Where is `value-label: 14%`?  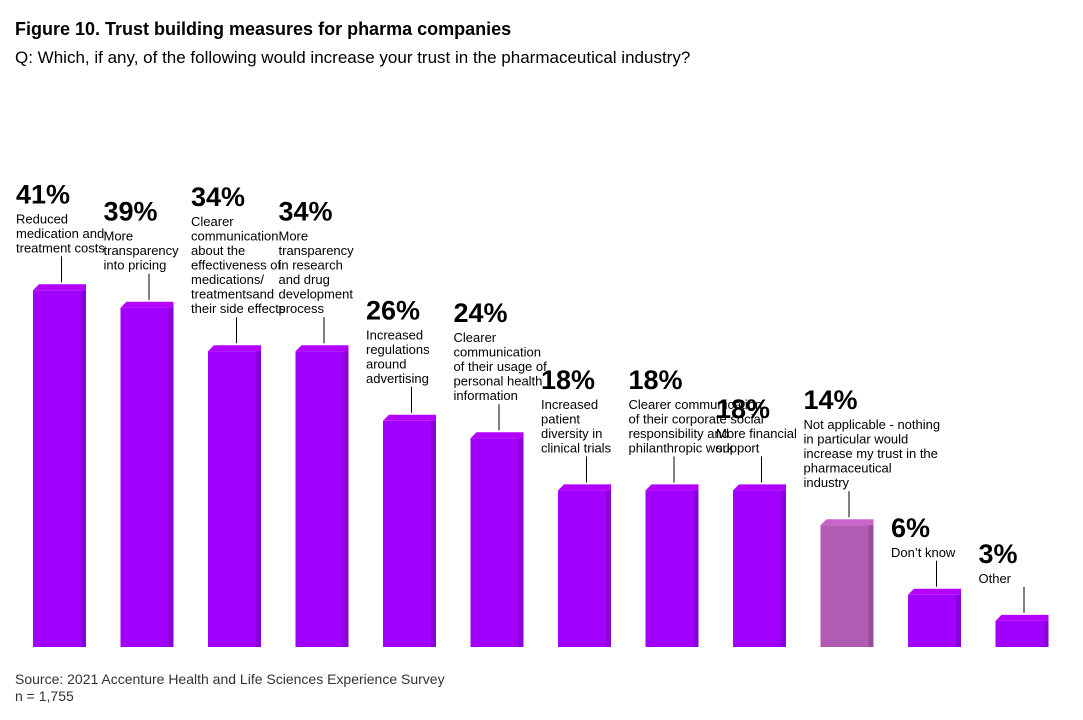
value-label: 14% is located at coordinates (831, 400).